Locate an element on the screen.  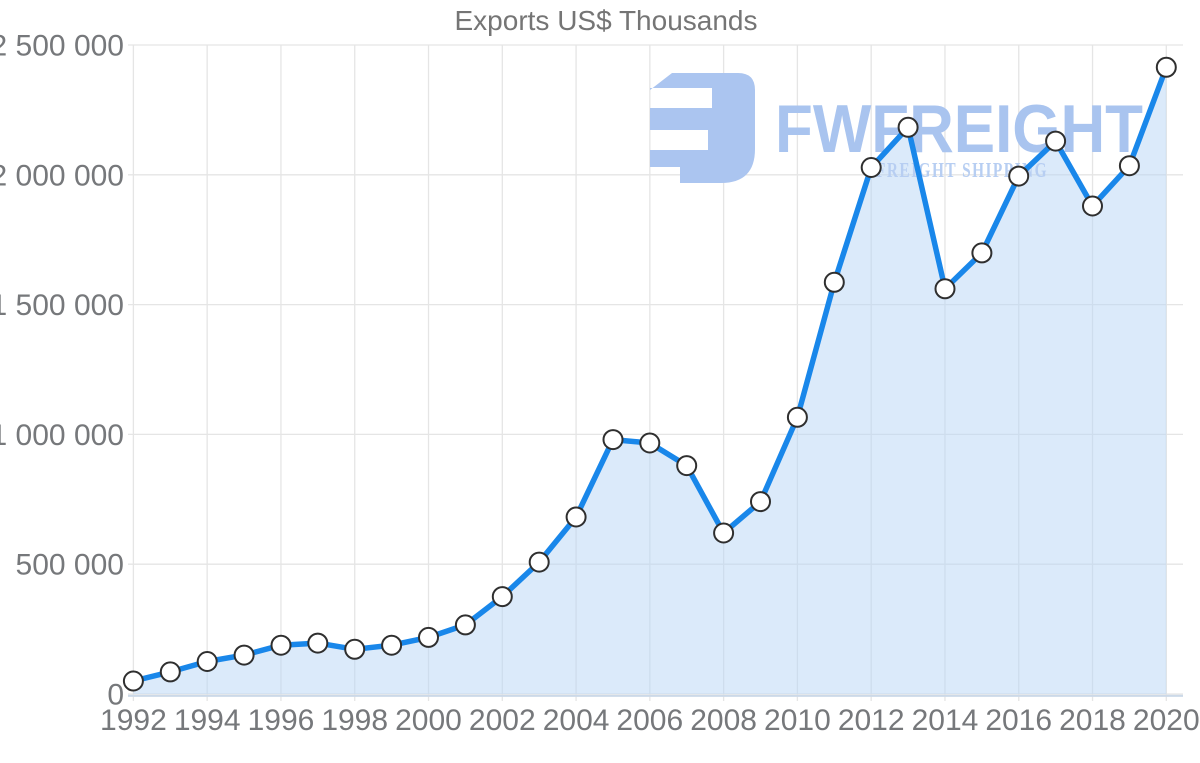
x-tick-label: 1996 is located at coordinates (281, 720).